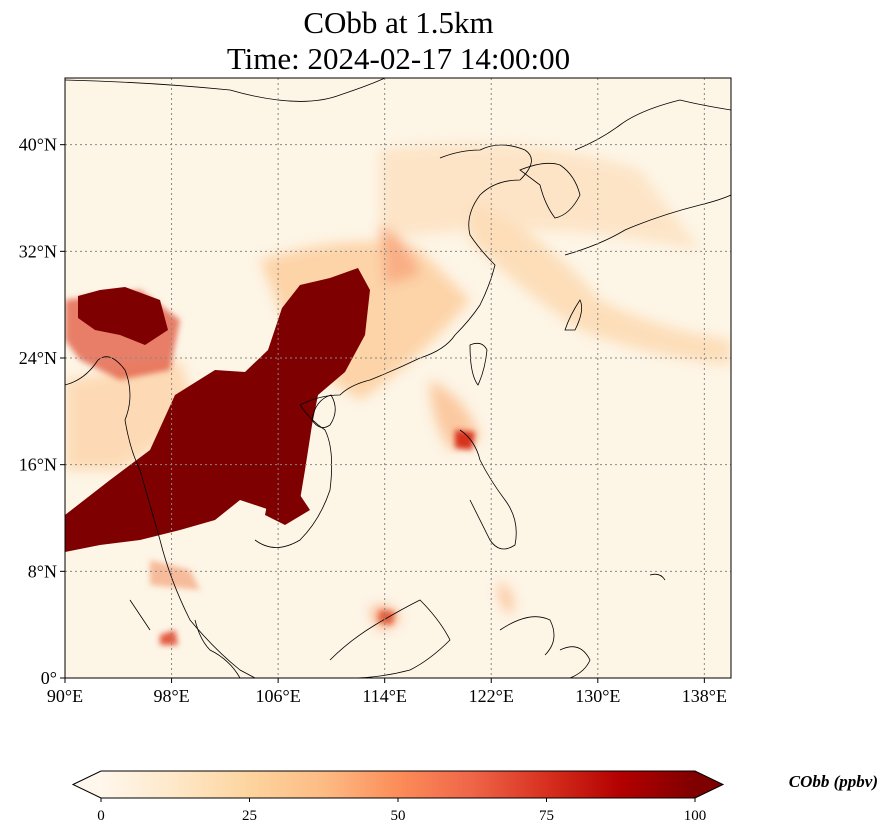  What do you see at coordinates (38, 465) in the screenshot?
I see `lat-tick-label-2: 16°N` at bounding box center [38, 465].